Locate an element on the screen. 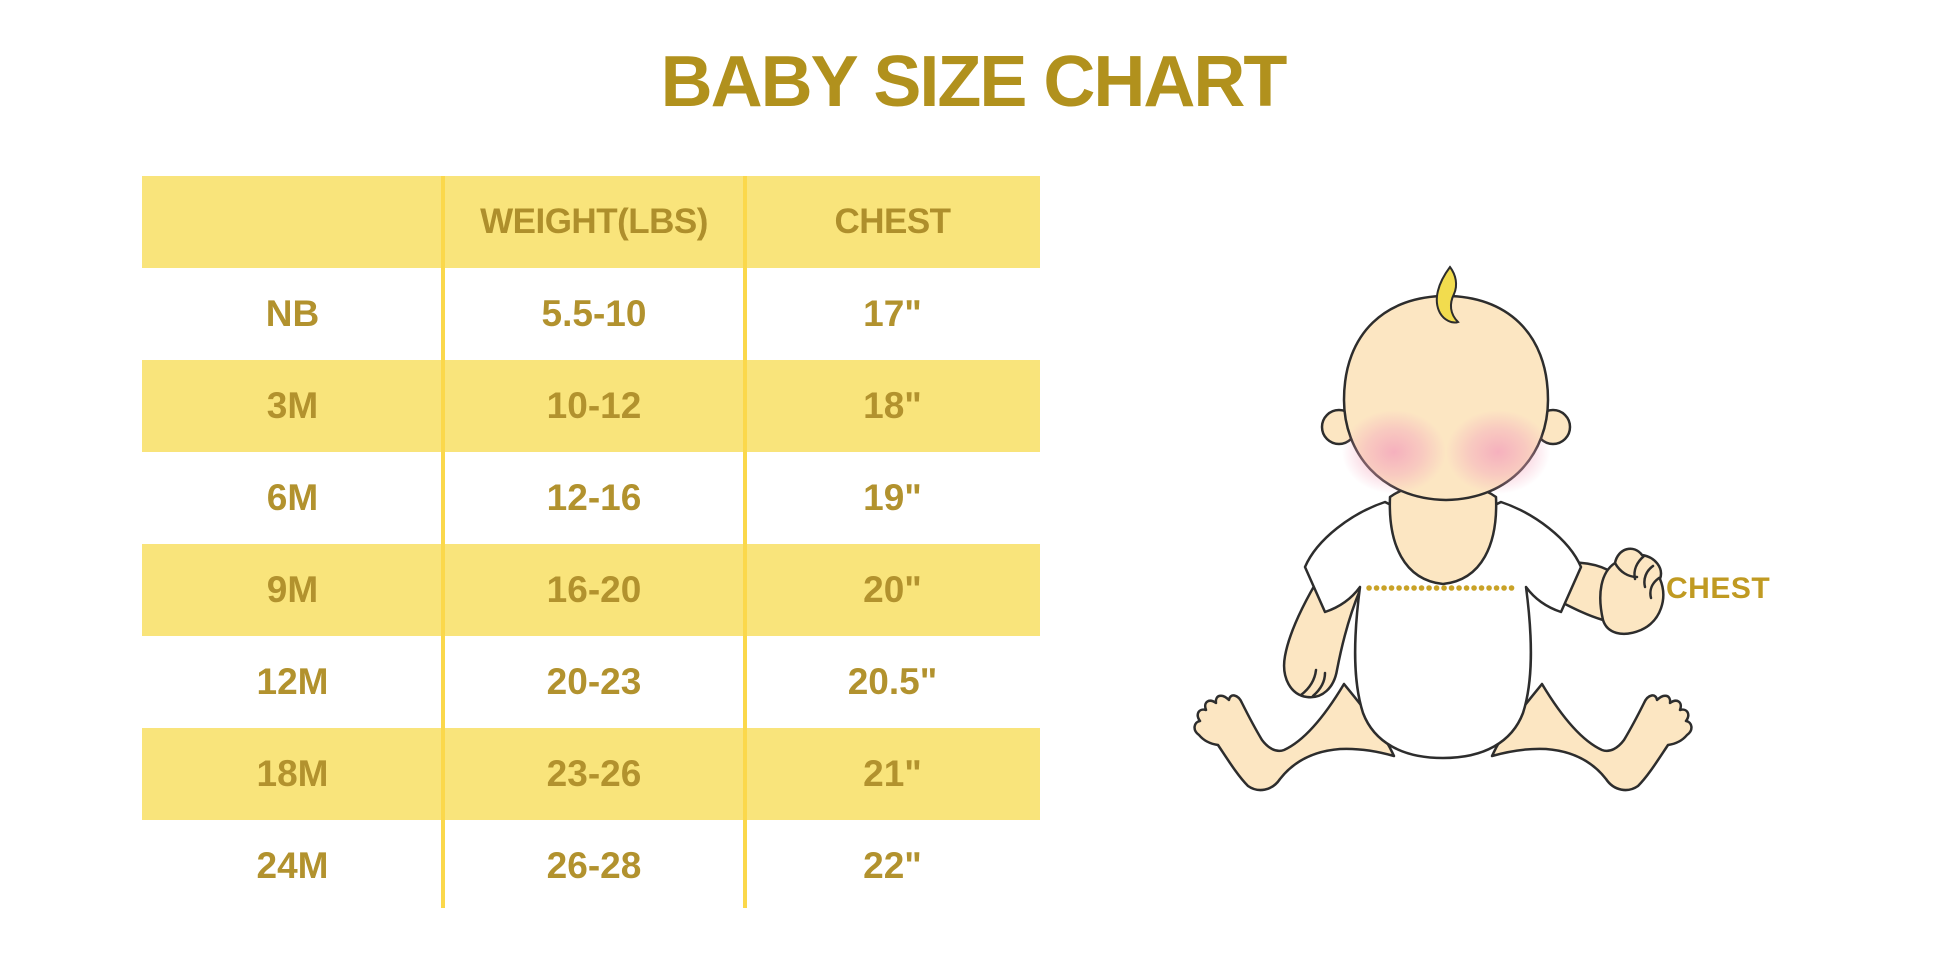 This screenshot has height=973, width=1946. table-row: 18M 23-26 21" is located at coordinates (591, 774).